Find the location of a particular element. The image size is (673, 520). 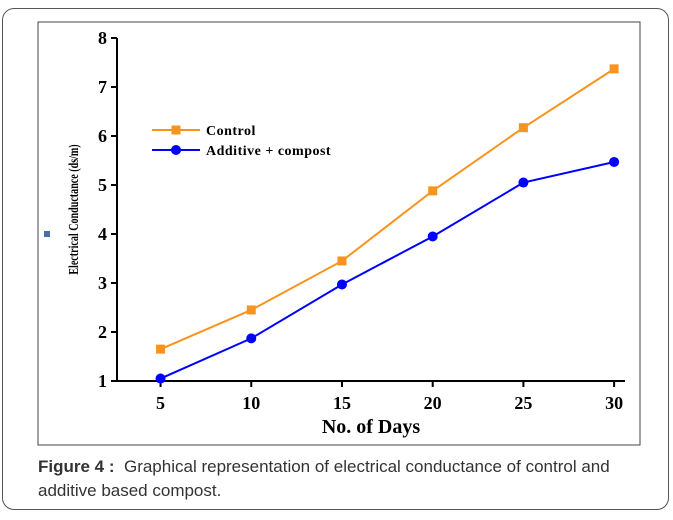

x-tick-label: 20 is located at coordinates (433, 403).